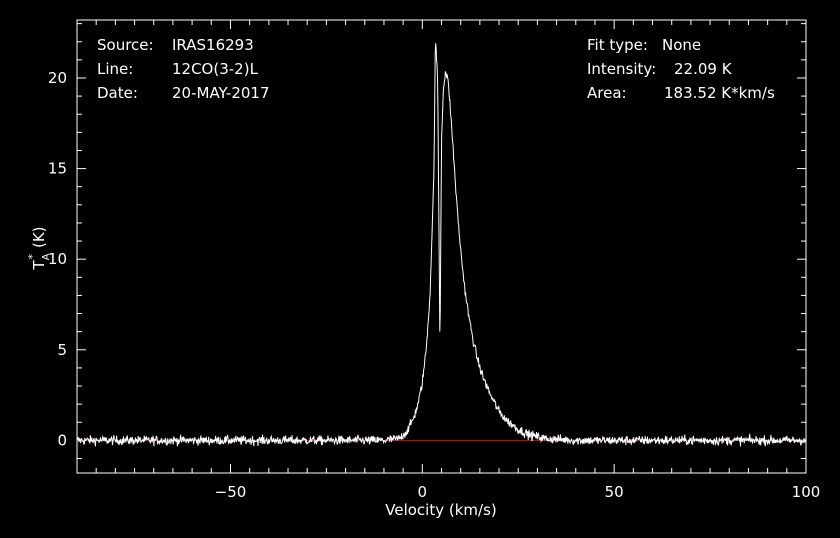 The width and height of the screenshot is (840, 538). What do you see at coordinates (62, 440) in the screenshot?
I see `y-tick-label: 0` at bounding box center [62, 440].